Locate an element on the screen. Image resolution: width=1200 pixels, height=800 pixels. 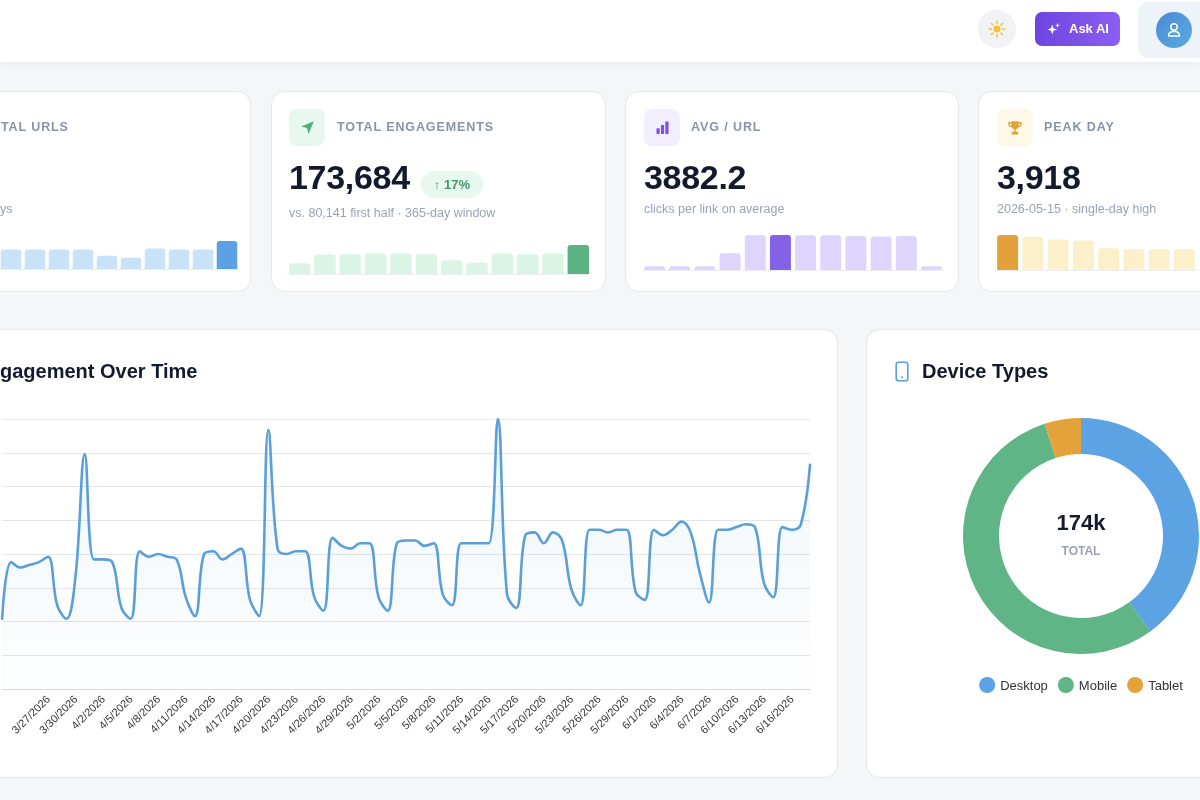
chart-title: AVG / URL is located at coordinates (726, 127).